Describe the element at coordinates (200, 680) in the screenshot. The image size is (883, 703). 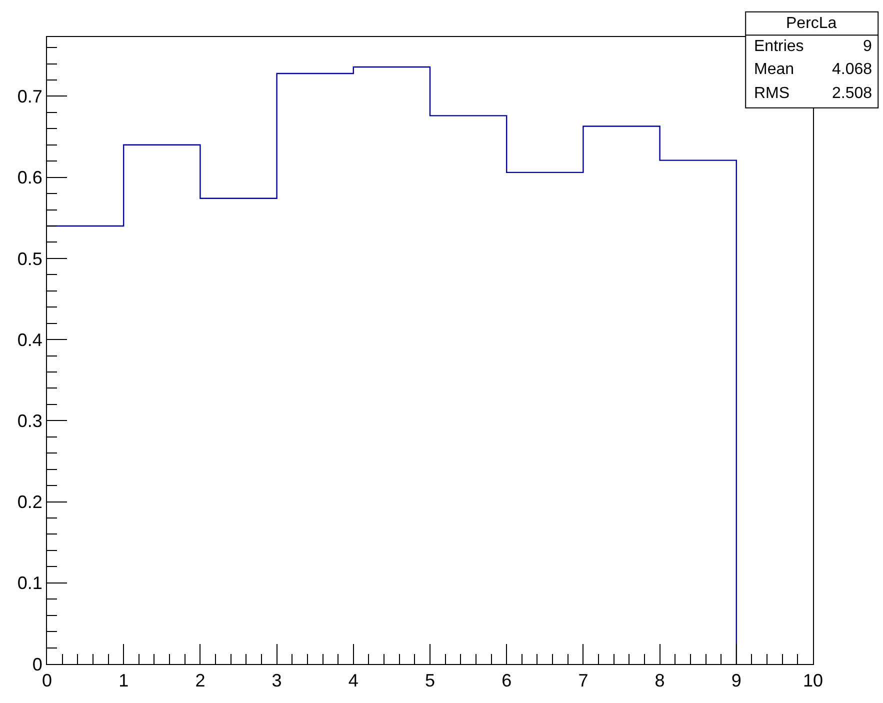
I see `x-tick-label: 2` at that location.